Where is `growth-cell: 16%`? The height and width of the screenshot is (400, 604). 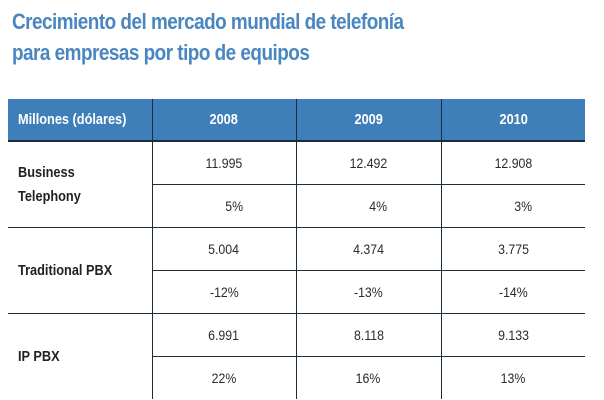 growth-cell: 16% is located at coordinates (368, 377).